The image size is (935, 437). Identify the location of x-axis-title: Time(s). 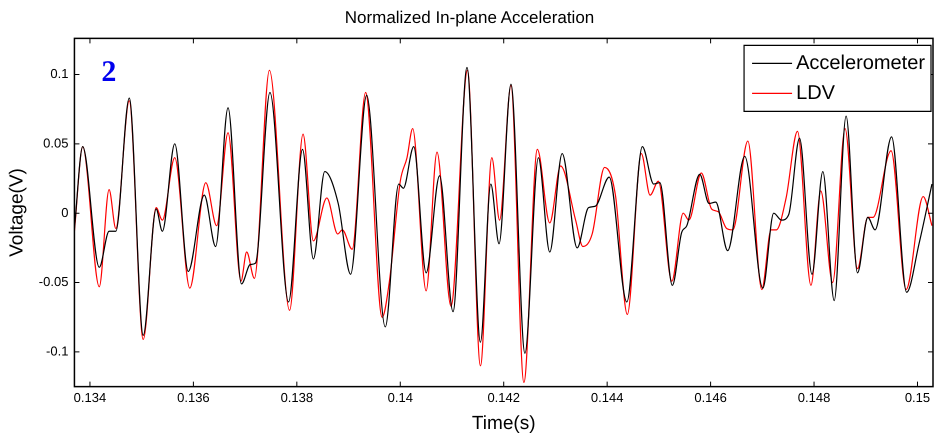
(504, 423).